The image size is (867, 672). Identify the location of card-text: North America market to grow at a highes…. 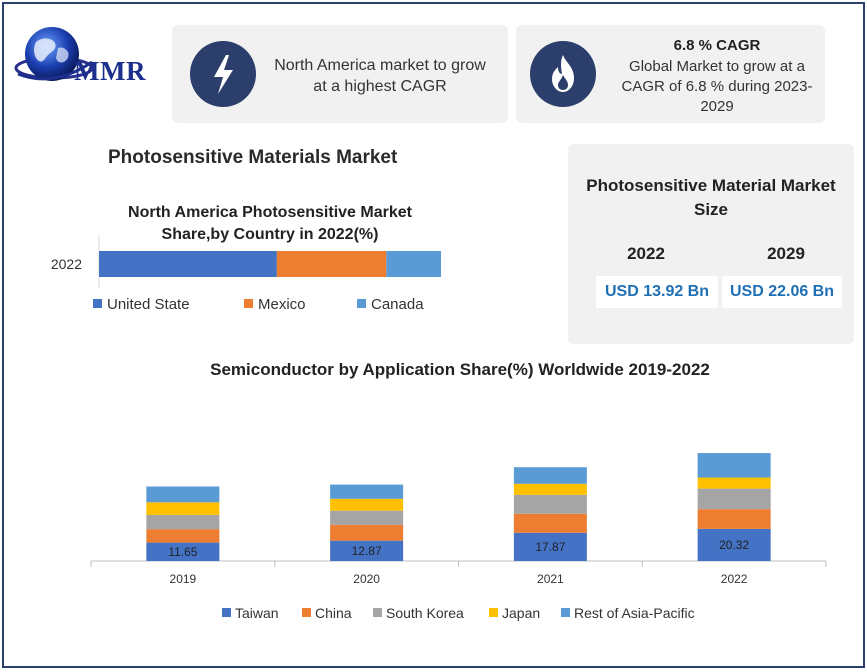
(380, 76).